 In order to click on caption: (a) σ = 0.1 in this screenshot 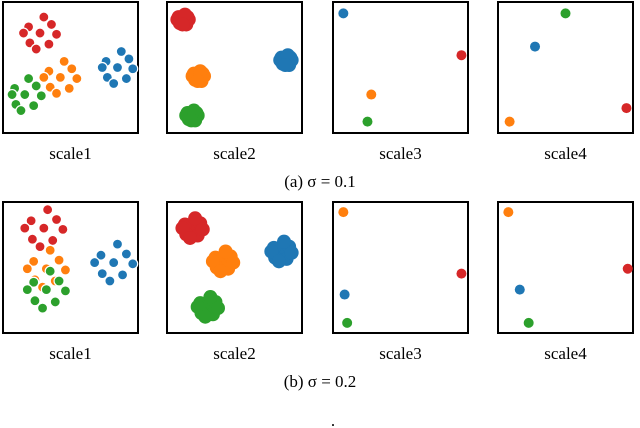, I will do `click(320, 181)`.